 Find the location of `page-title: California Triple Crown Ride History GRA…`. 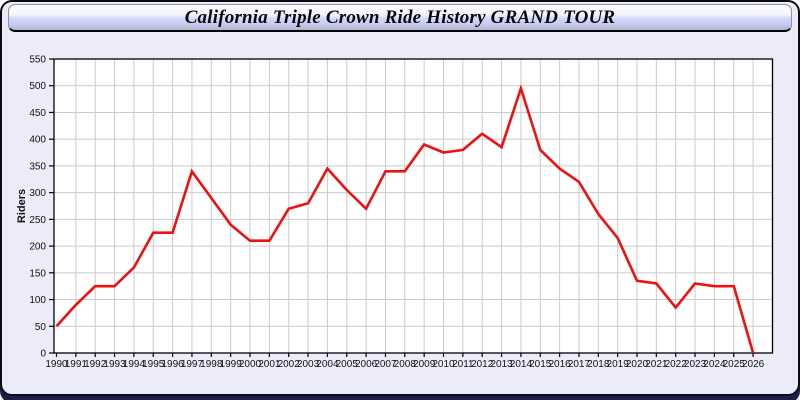

page-title: California Triple Crown Ride History GRA… is located at coordinates (400, 17).